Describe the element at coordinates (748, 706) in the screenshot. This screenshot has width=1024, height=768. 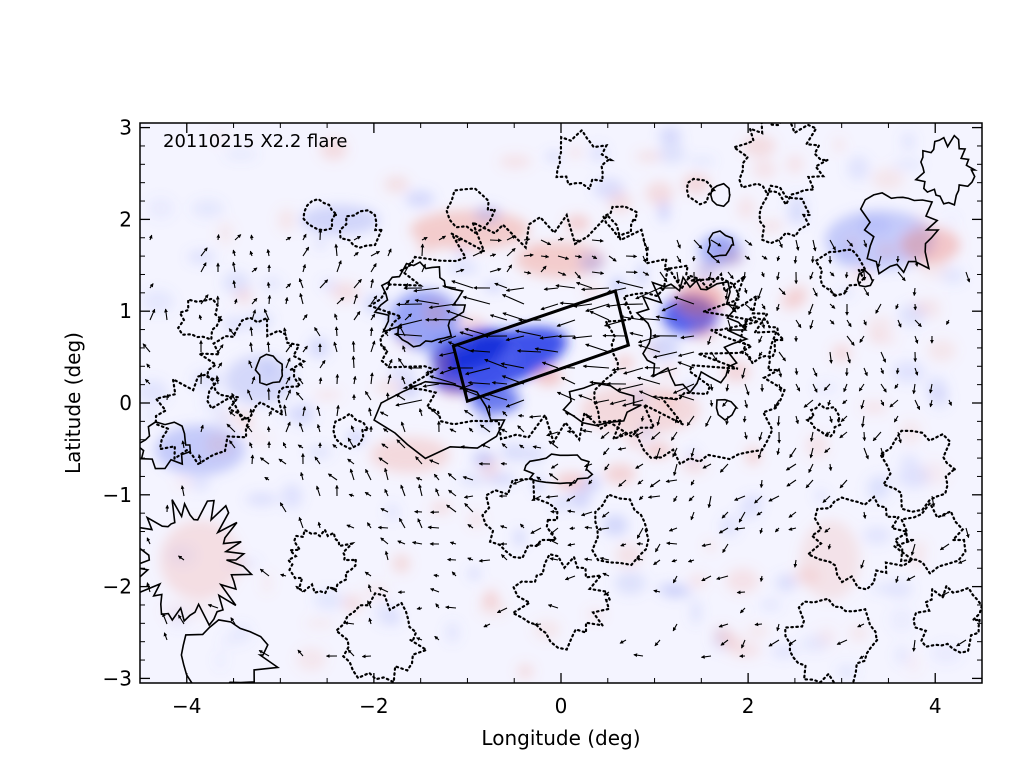
I see `x-tick-label: 2` at that location.